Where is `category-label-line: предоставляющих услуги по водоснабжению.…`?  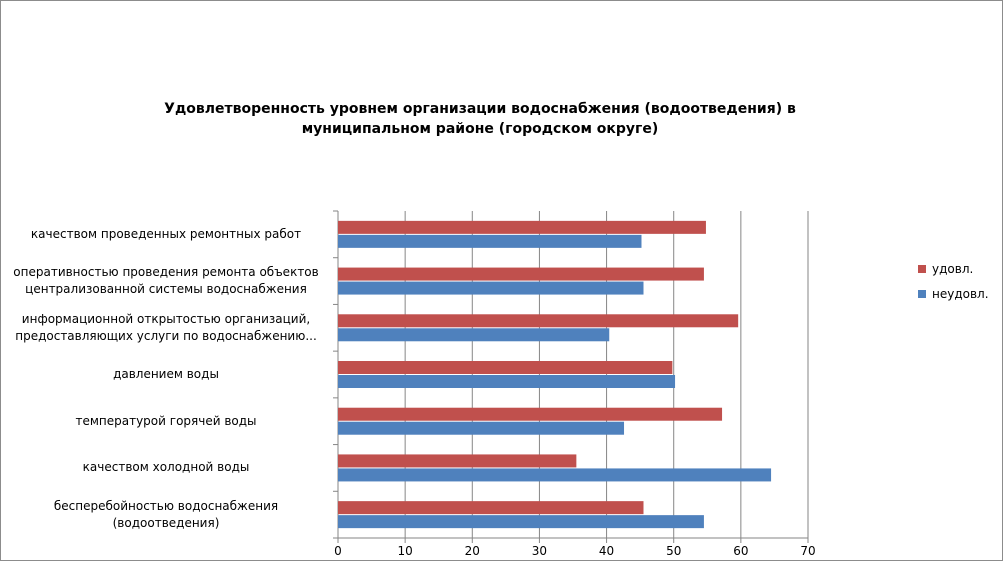 category-label-line: предоставляющих услуги по водоснабжению.… is located at coordinates (166, 335).